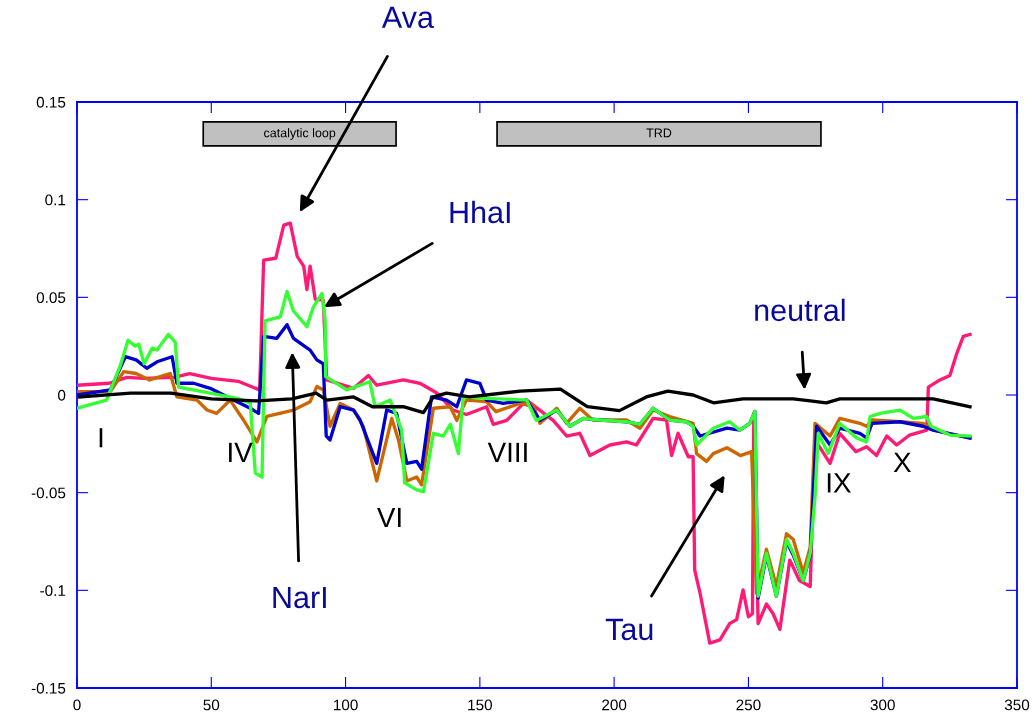  What do you see at coordinates (407, 17) in the screenshot?
I see `text: Ava` at bounding box center [407, 17].